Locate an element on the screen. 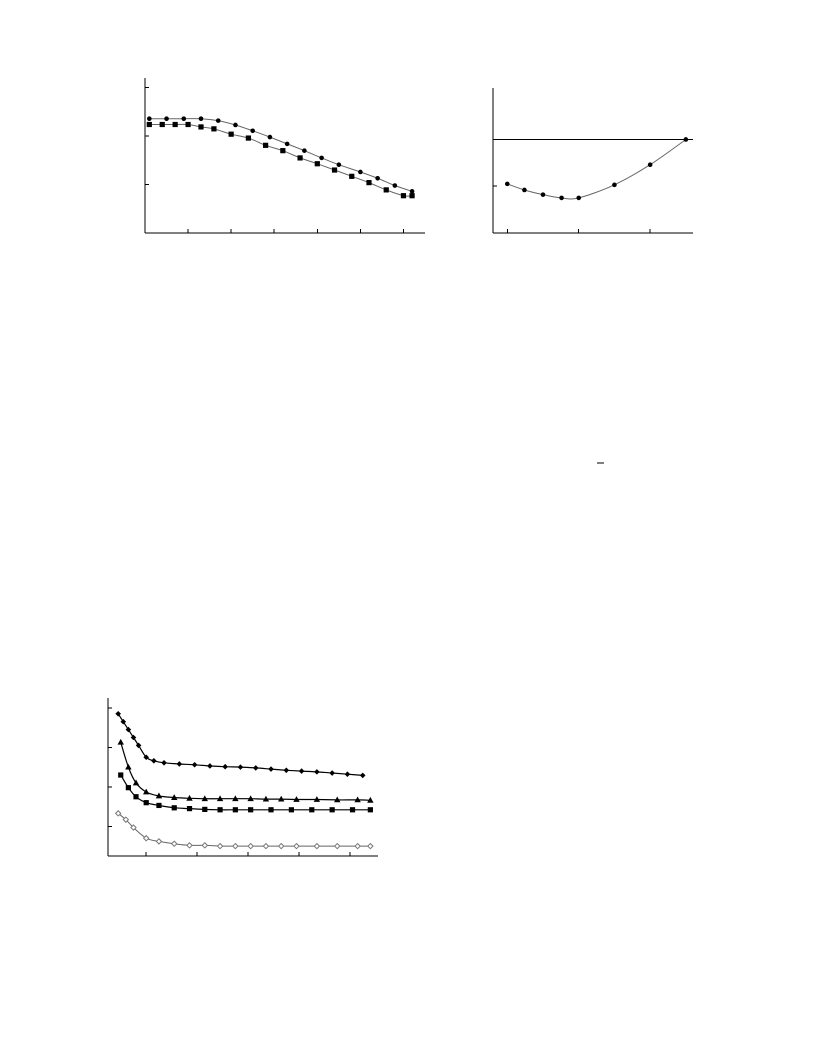 The width and height of the screenshot is (816, 1056). chart-3-line-four-series is located at coordinates (242, 777).